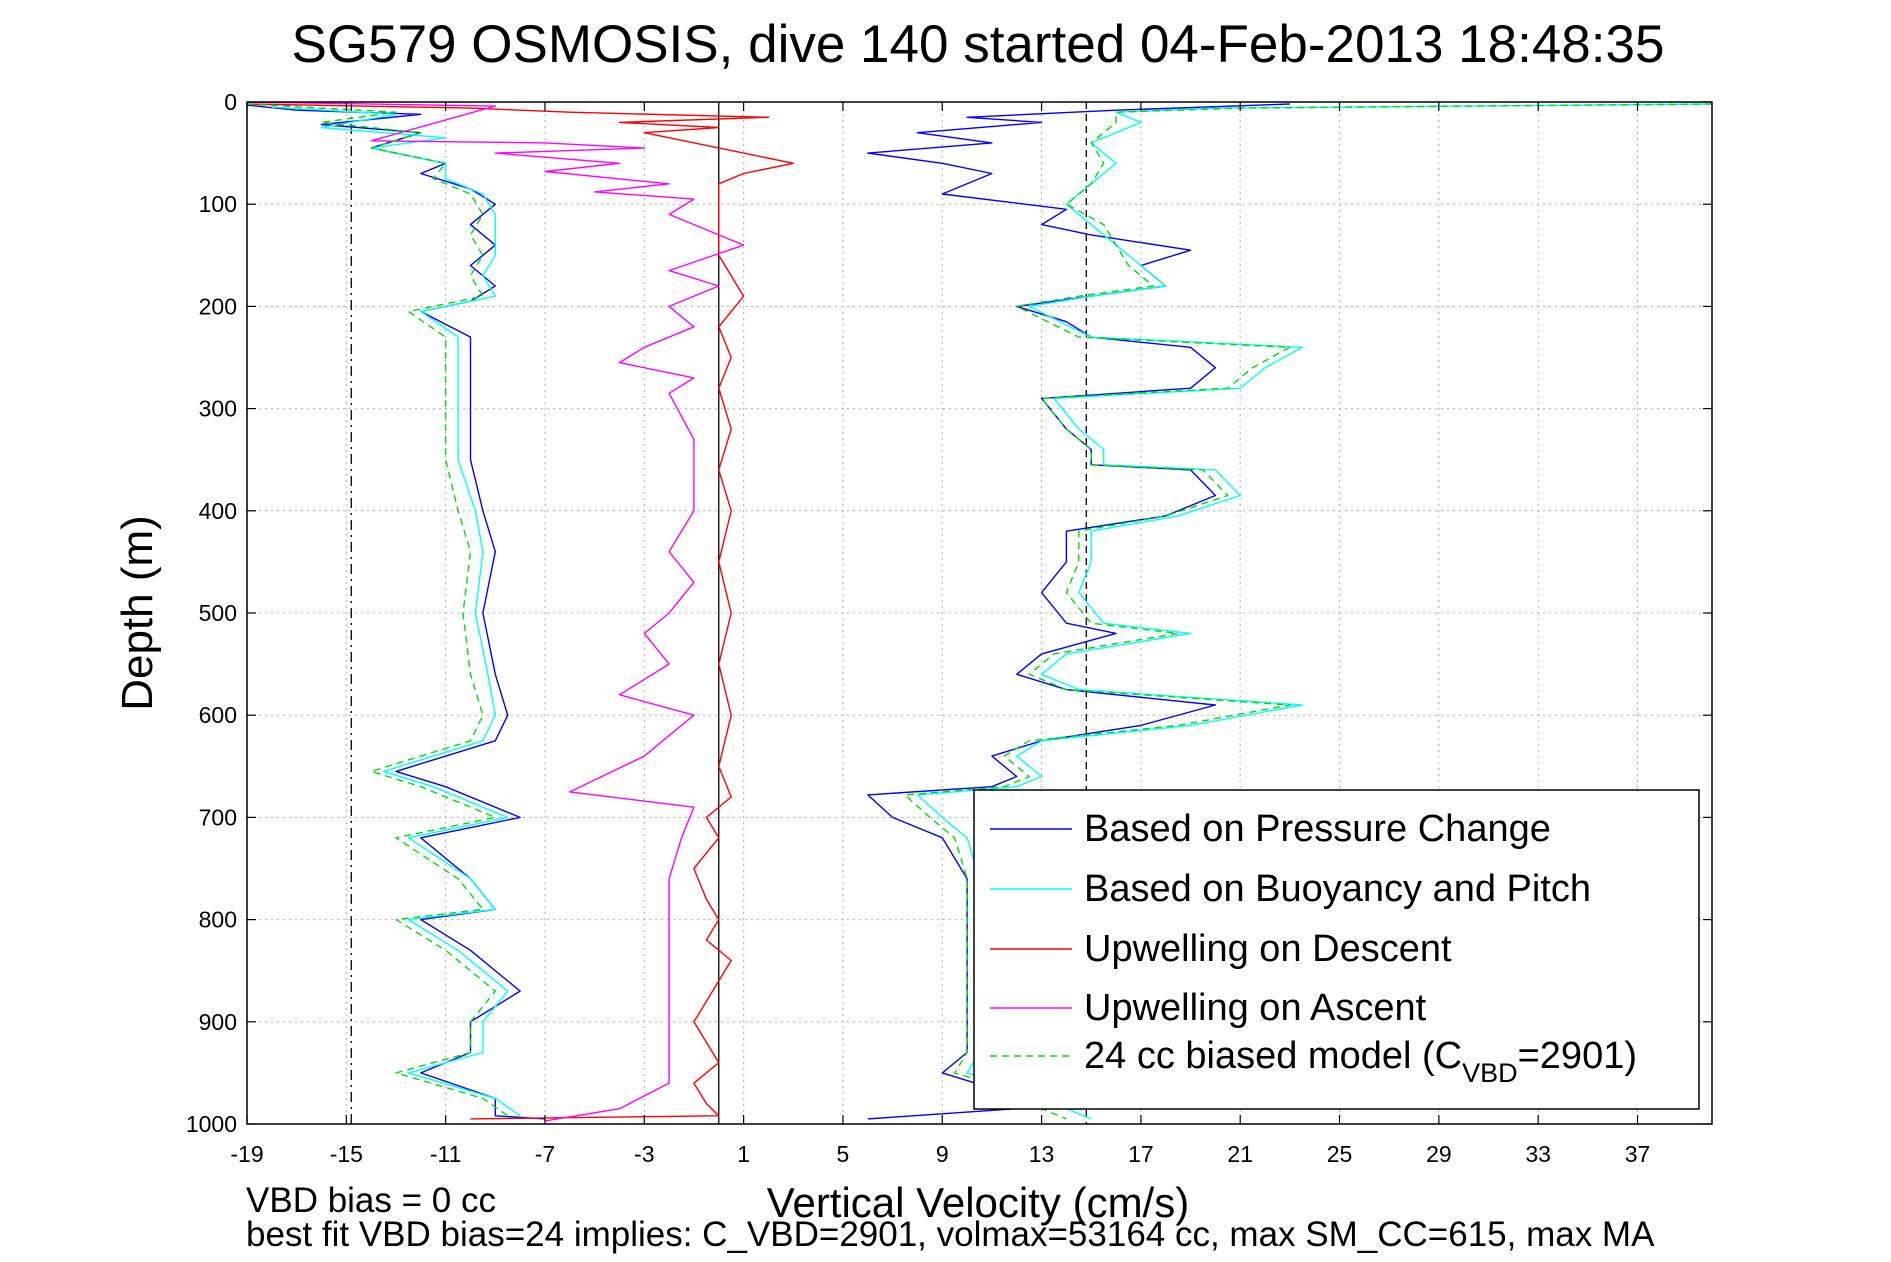 The height and width of the screenshot is (1262, 1891). What do you see at coordinates (371, 1200) in the screenshot?
I see `vbd-bias-annotation: VBD bias = 0 cc` at bounding box center [371, 1200].